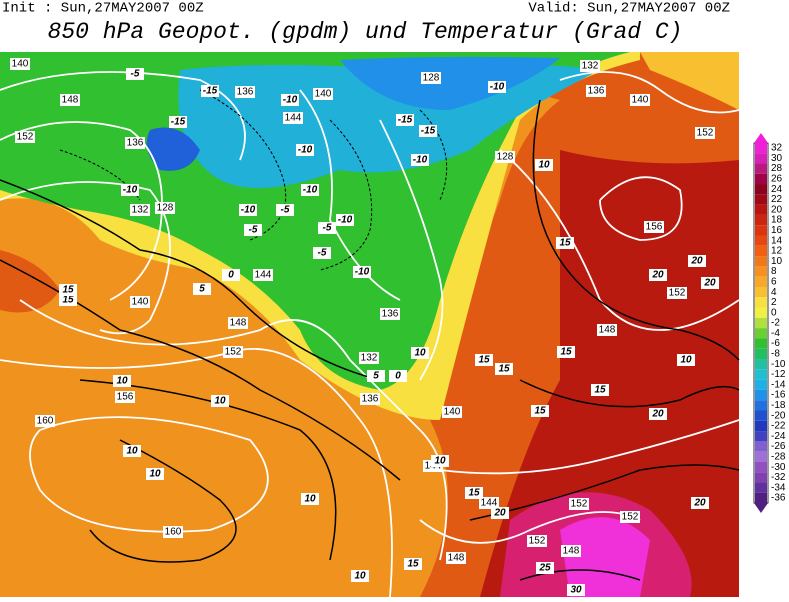 The width and height of the screenshot is (789, 602). I want to click on colorbar-arrow-top, so click(761, 138).